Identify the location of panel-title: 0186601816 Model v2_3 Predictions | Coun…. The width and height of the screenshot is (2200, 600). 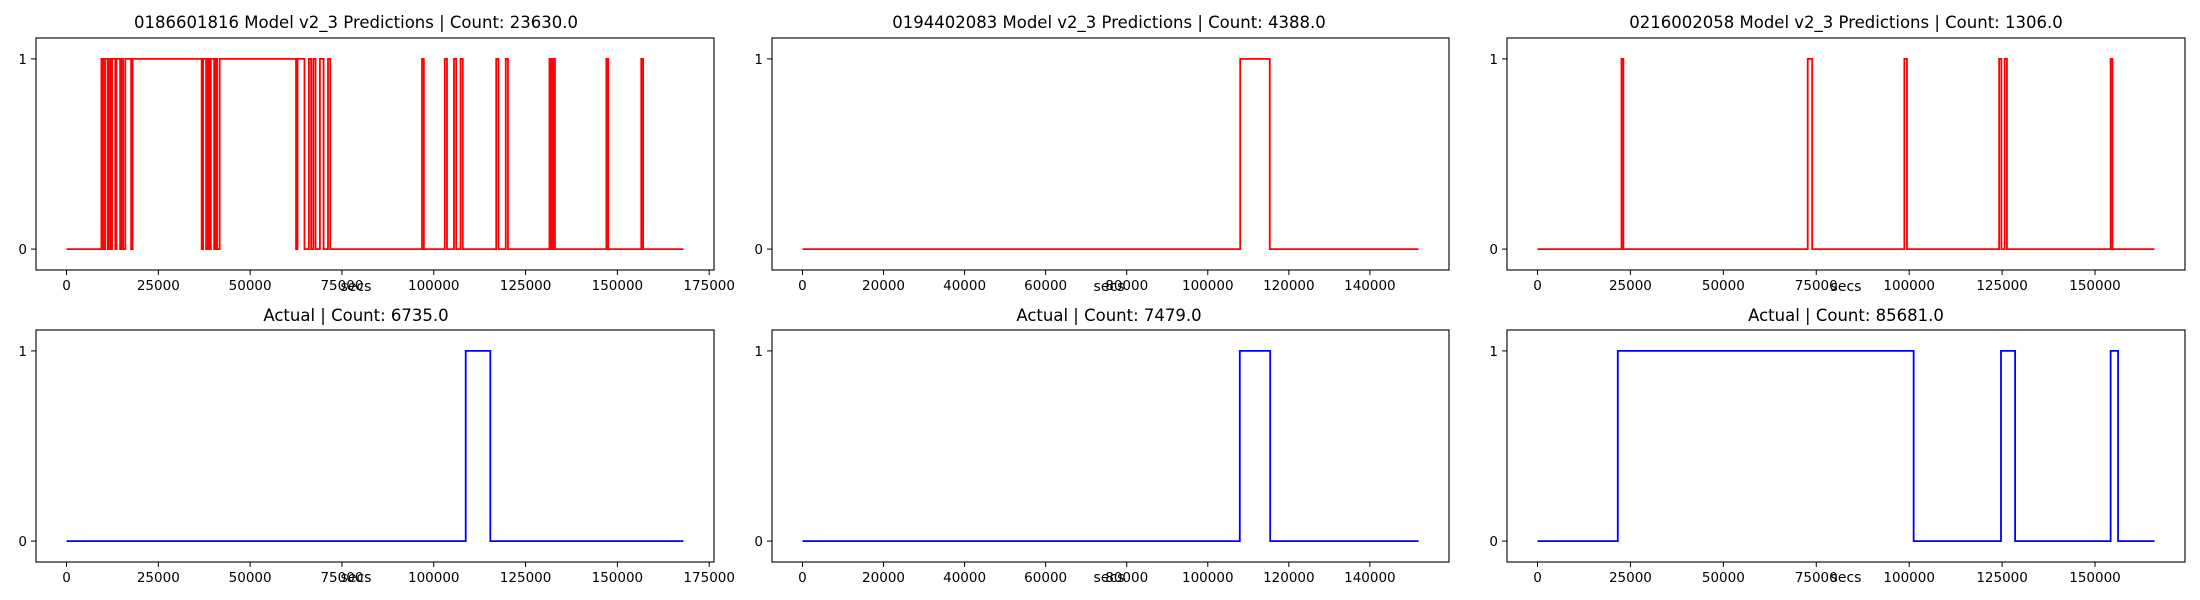
(356, 23).